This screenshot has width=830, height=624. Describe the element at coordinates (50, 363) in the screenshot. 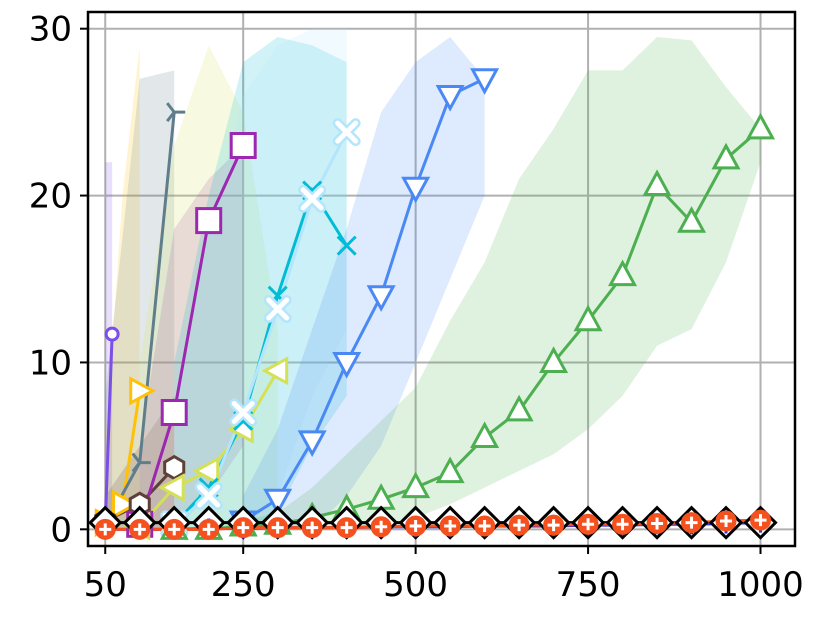

I see `y-tick-label: 10` at that location.